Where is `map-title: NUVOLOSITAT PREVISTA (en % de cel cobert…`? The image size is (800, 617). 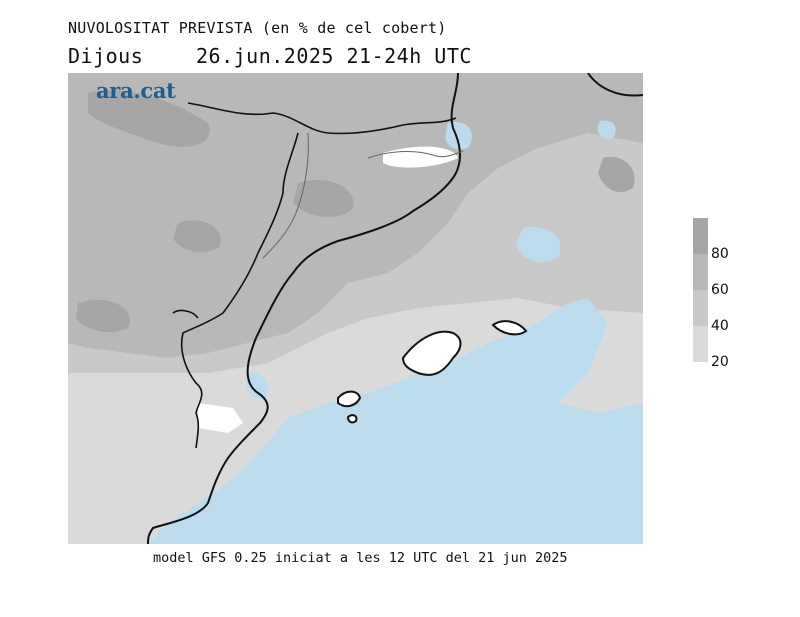
map-title: NUVOLOSITAT PREVISTA (en % de cel cobert… is located at coordinates (257, 28).